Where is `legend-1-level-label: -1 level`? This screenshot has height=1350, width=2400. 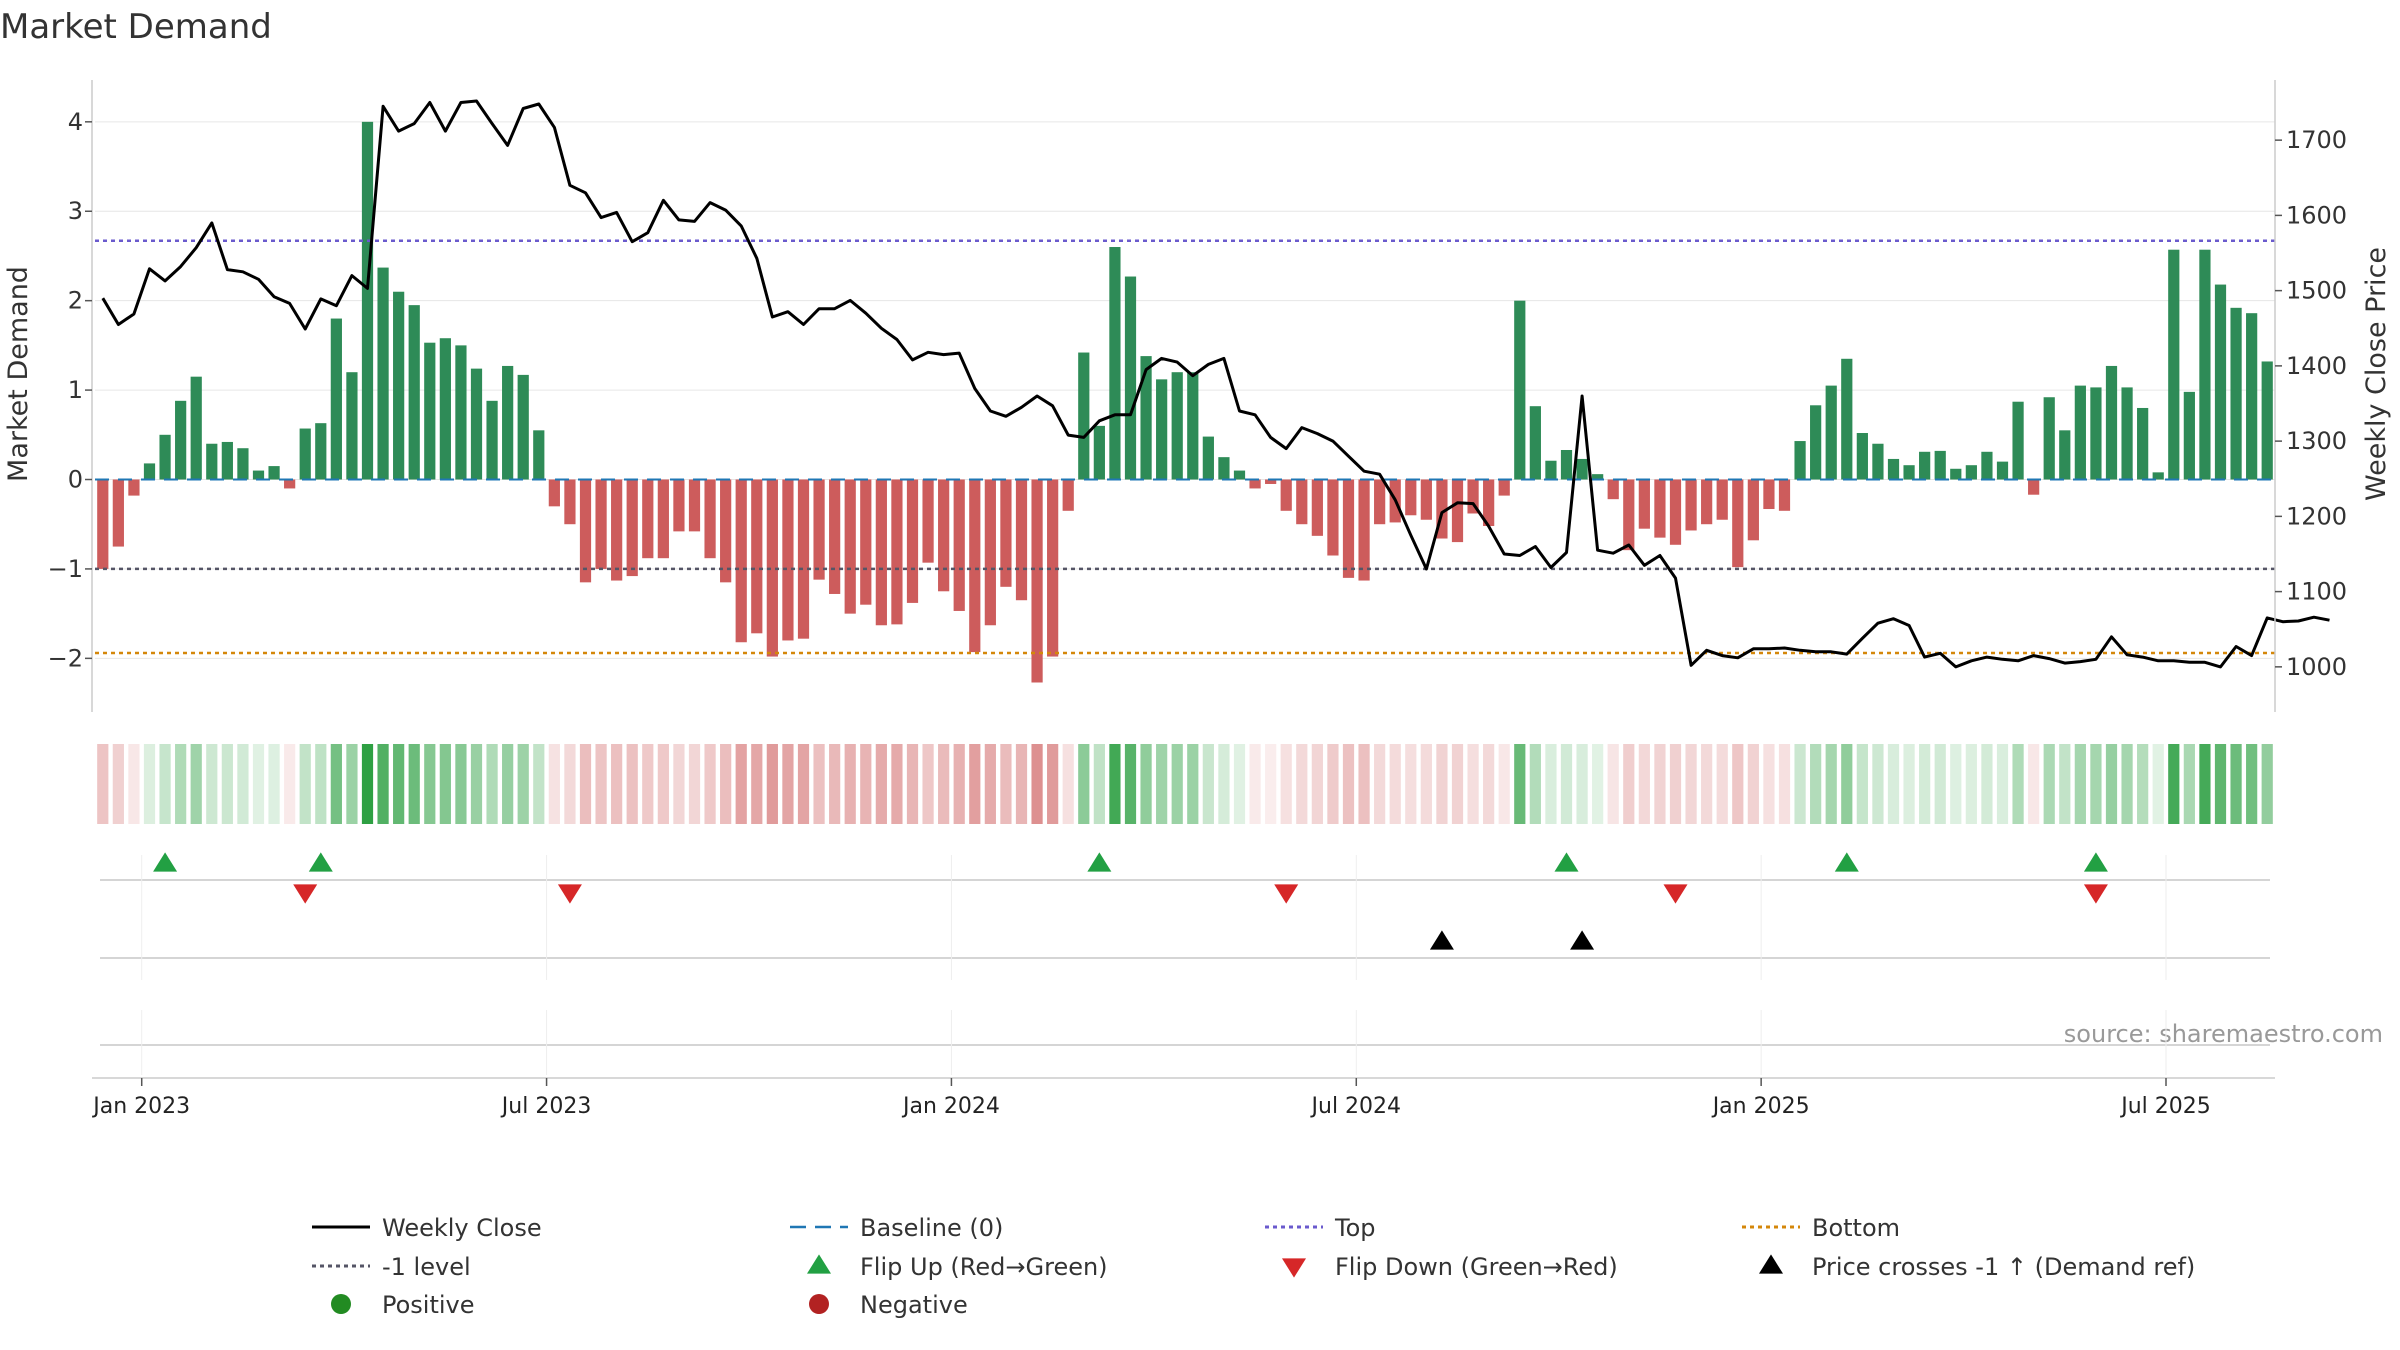 legend-1-level-label: -1 level is located at coordinates (426, 1267).